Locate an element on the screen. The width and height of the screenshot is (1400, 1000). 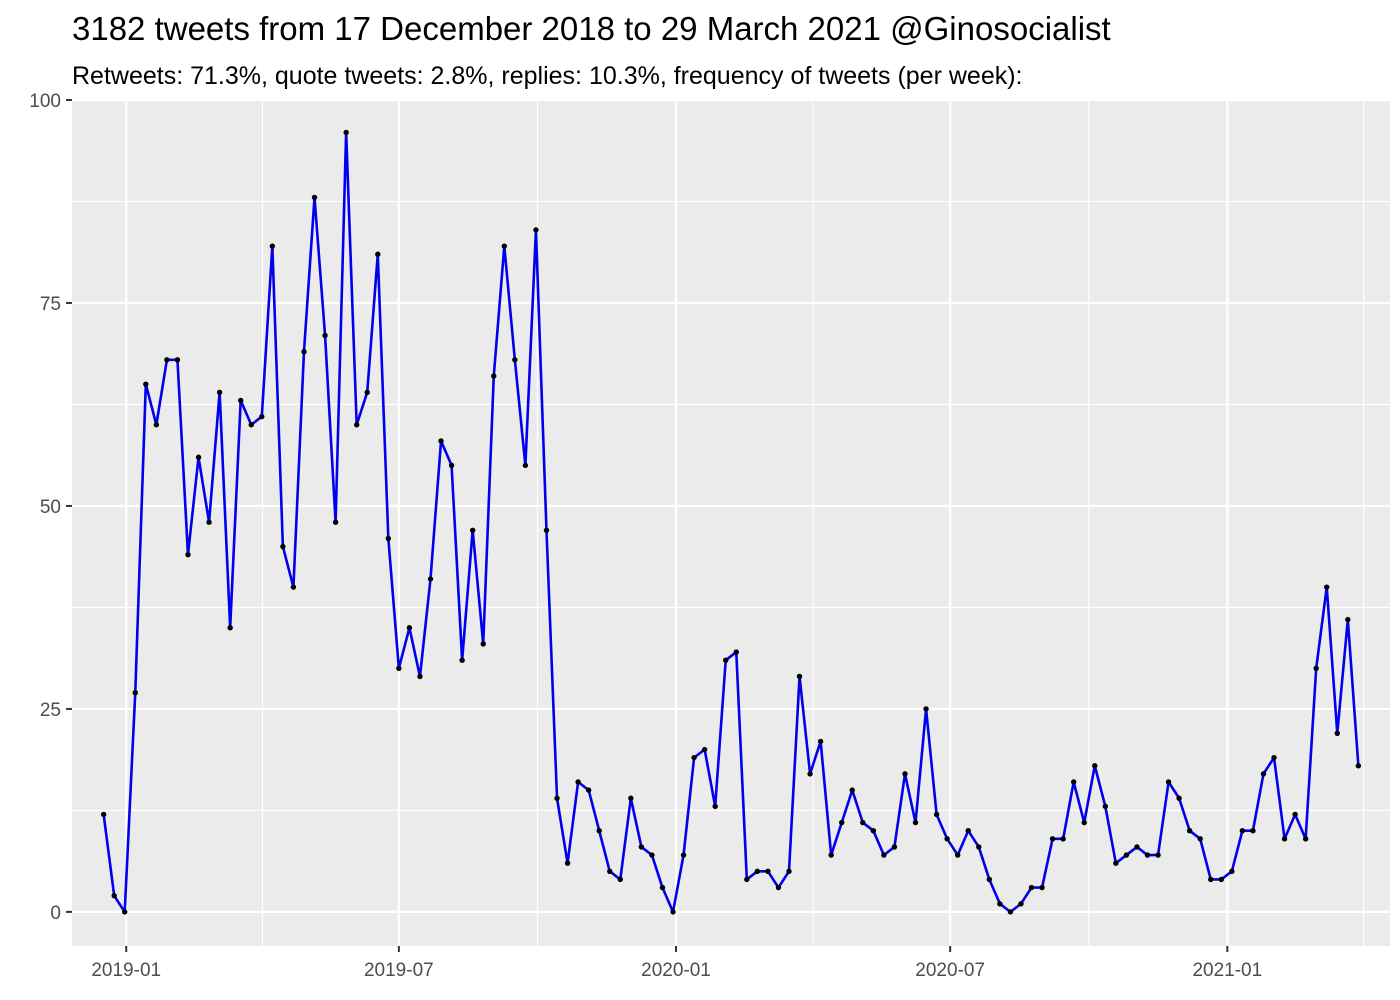
y-tick-label: 25 is located at coordinates (50, 710).